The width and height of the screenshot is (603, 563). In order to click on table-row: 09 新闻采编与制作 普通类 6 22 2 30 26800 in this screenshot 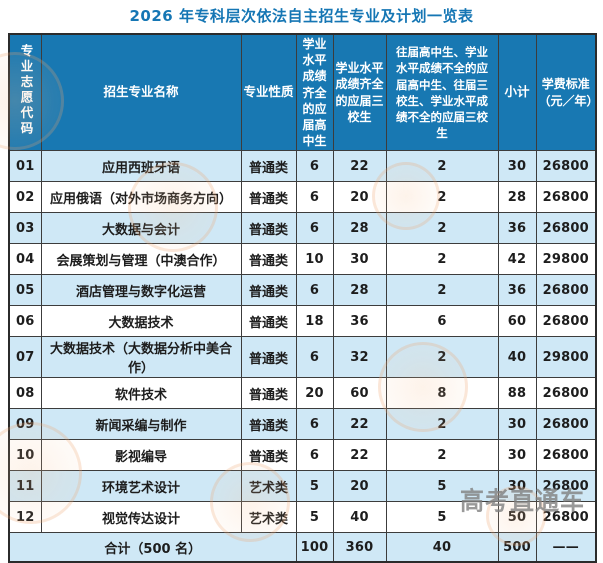, I will do `click(302, 424)`.